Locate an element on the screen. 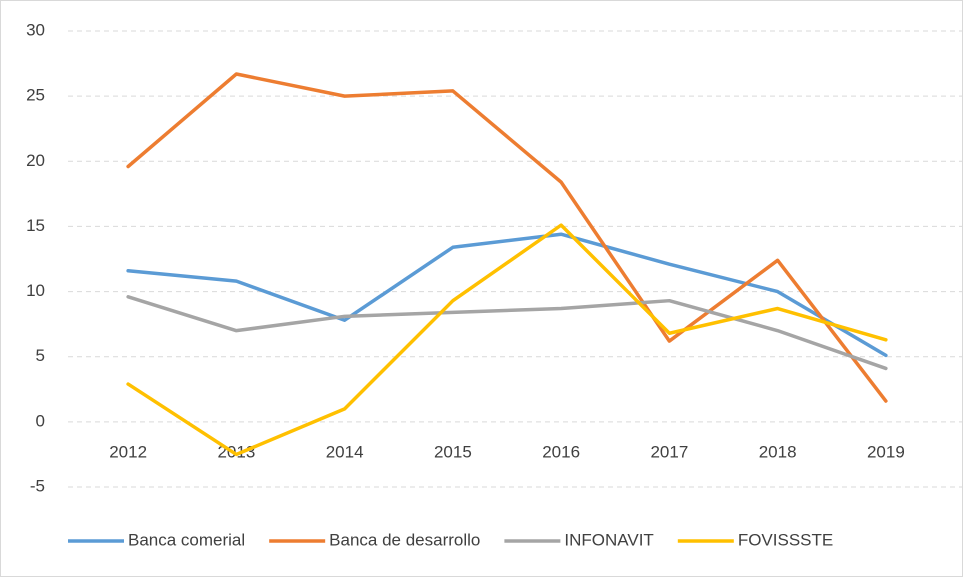 This screenshot has height=577, width=963. y-tick-label: 30 is located at coordinates (35, 29).